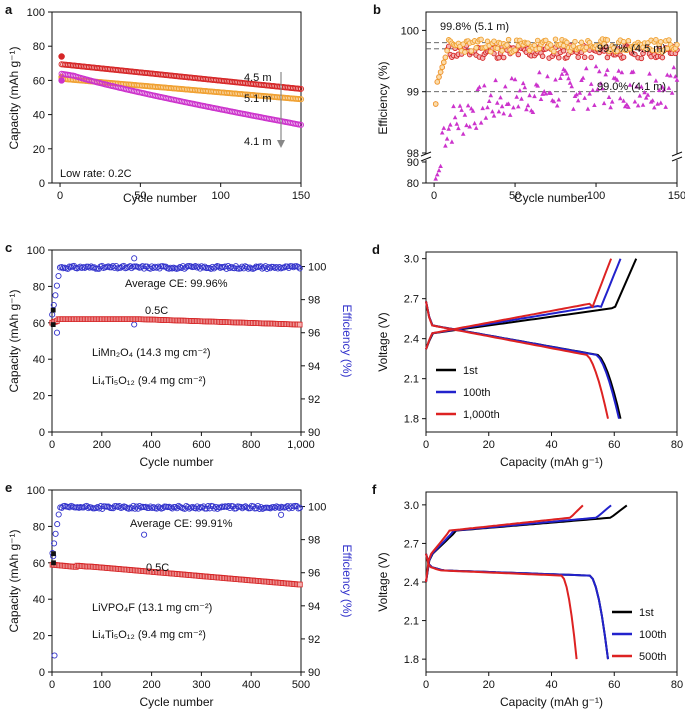  Describe the element at coordinates (411, 622) in the screenshot. I see `y-tick-label: 2.1` at that location.